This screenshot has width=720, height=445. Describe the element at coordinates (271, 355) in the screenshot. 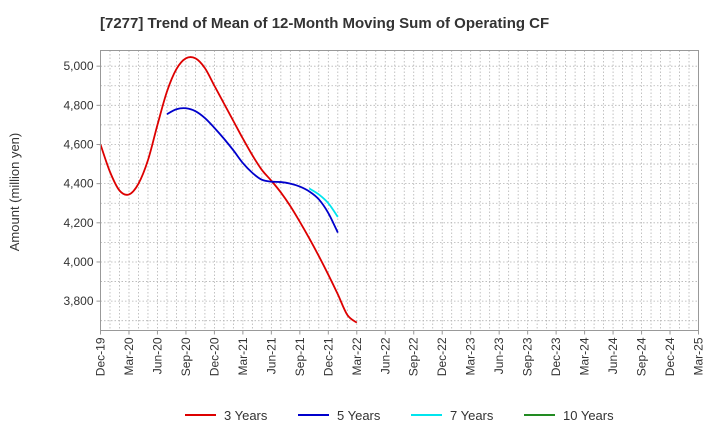

I see `x-tick-label: Jun-21` at that location.